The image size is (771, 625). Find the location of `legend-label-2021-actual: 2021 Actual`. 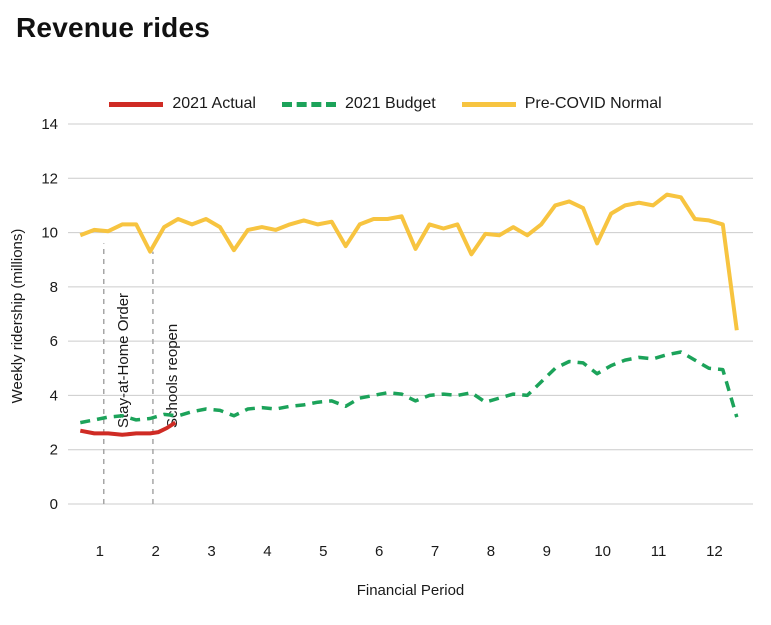

legend-label-2021-actual: 2021 Actual is located at coordinates (214, 103).